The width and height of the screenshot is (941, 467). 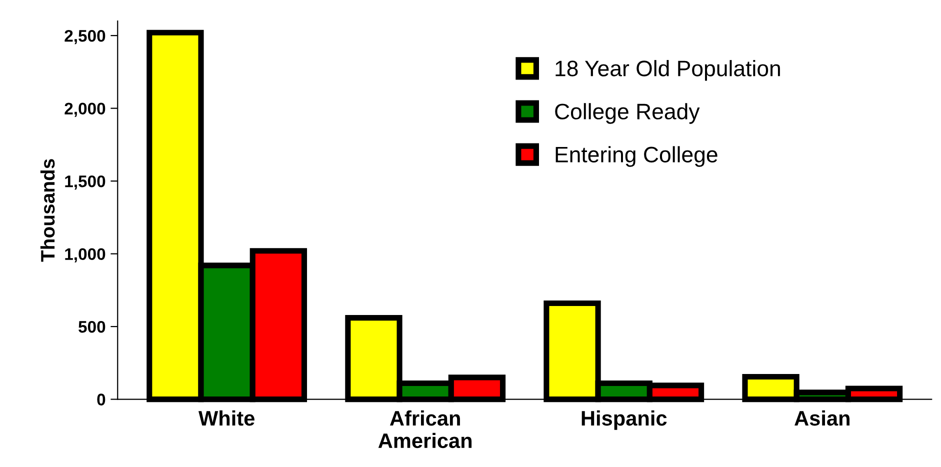 I want to click on x-tick-label: White, so click(x=226, y=418).